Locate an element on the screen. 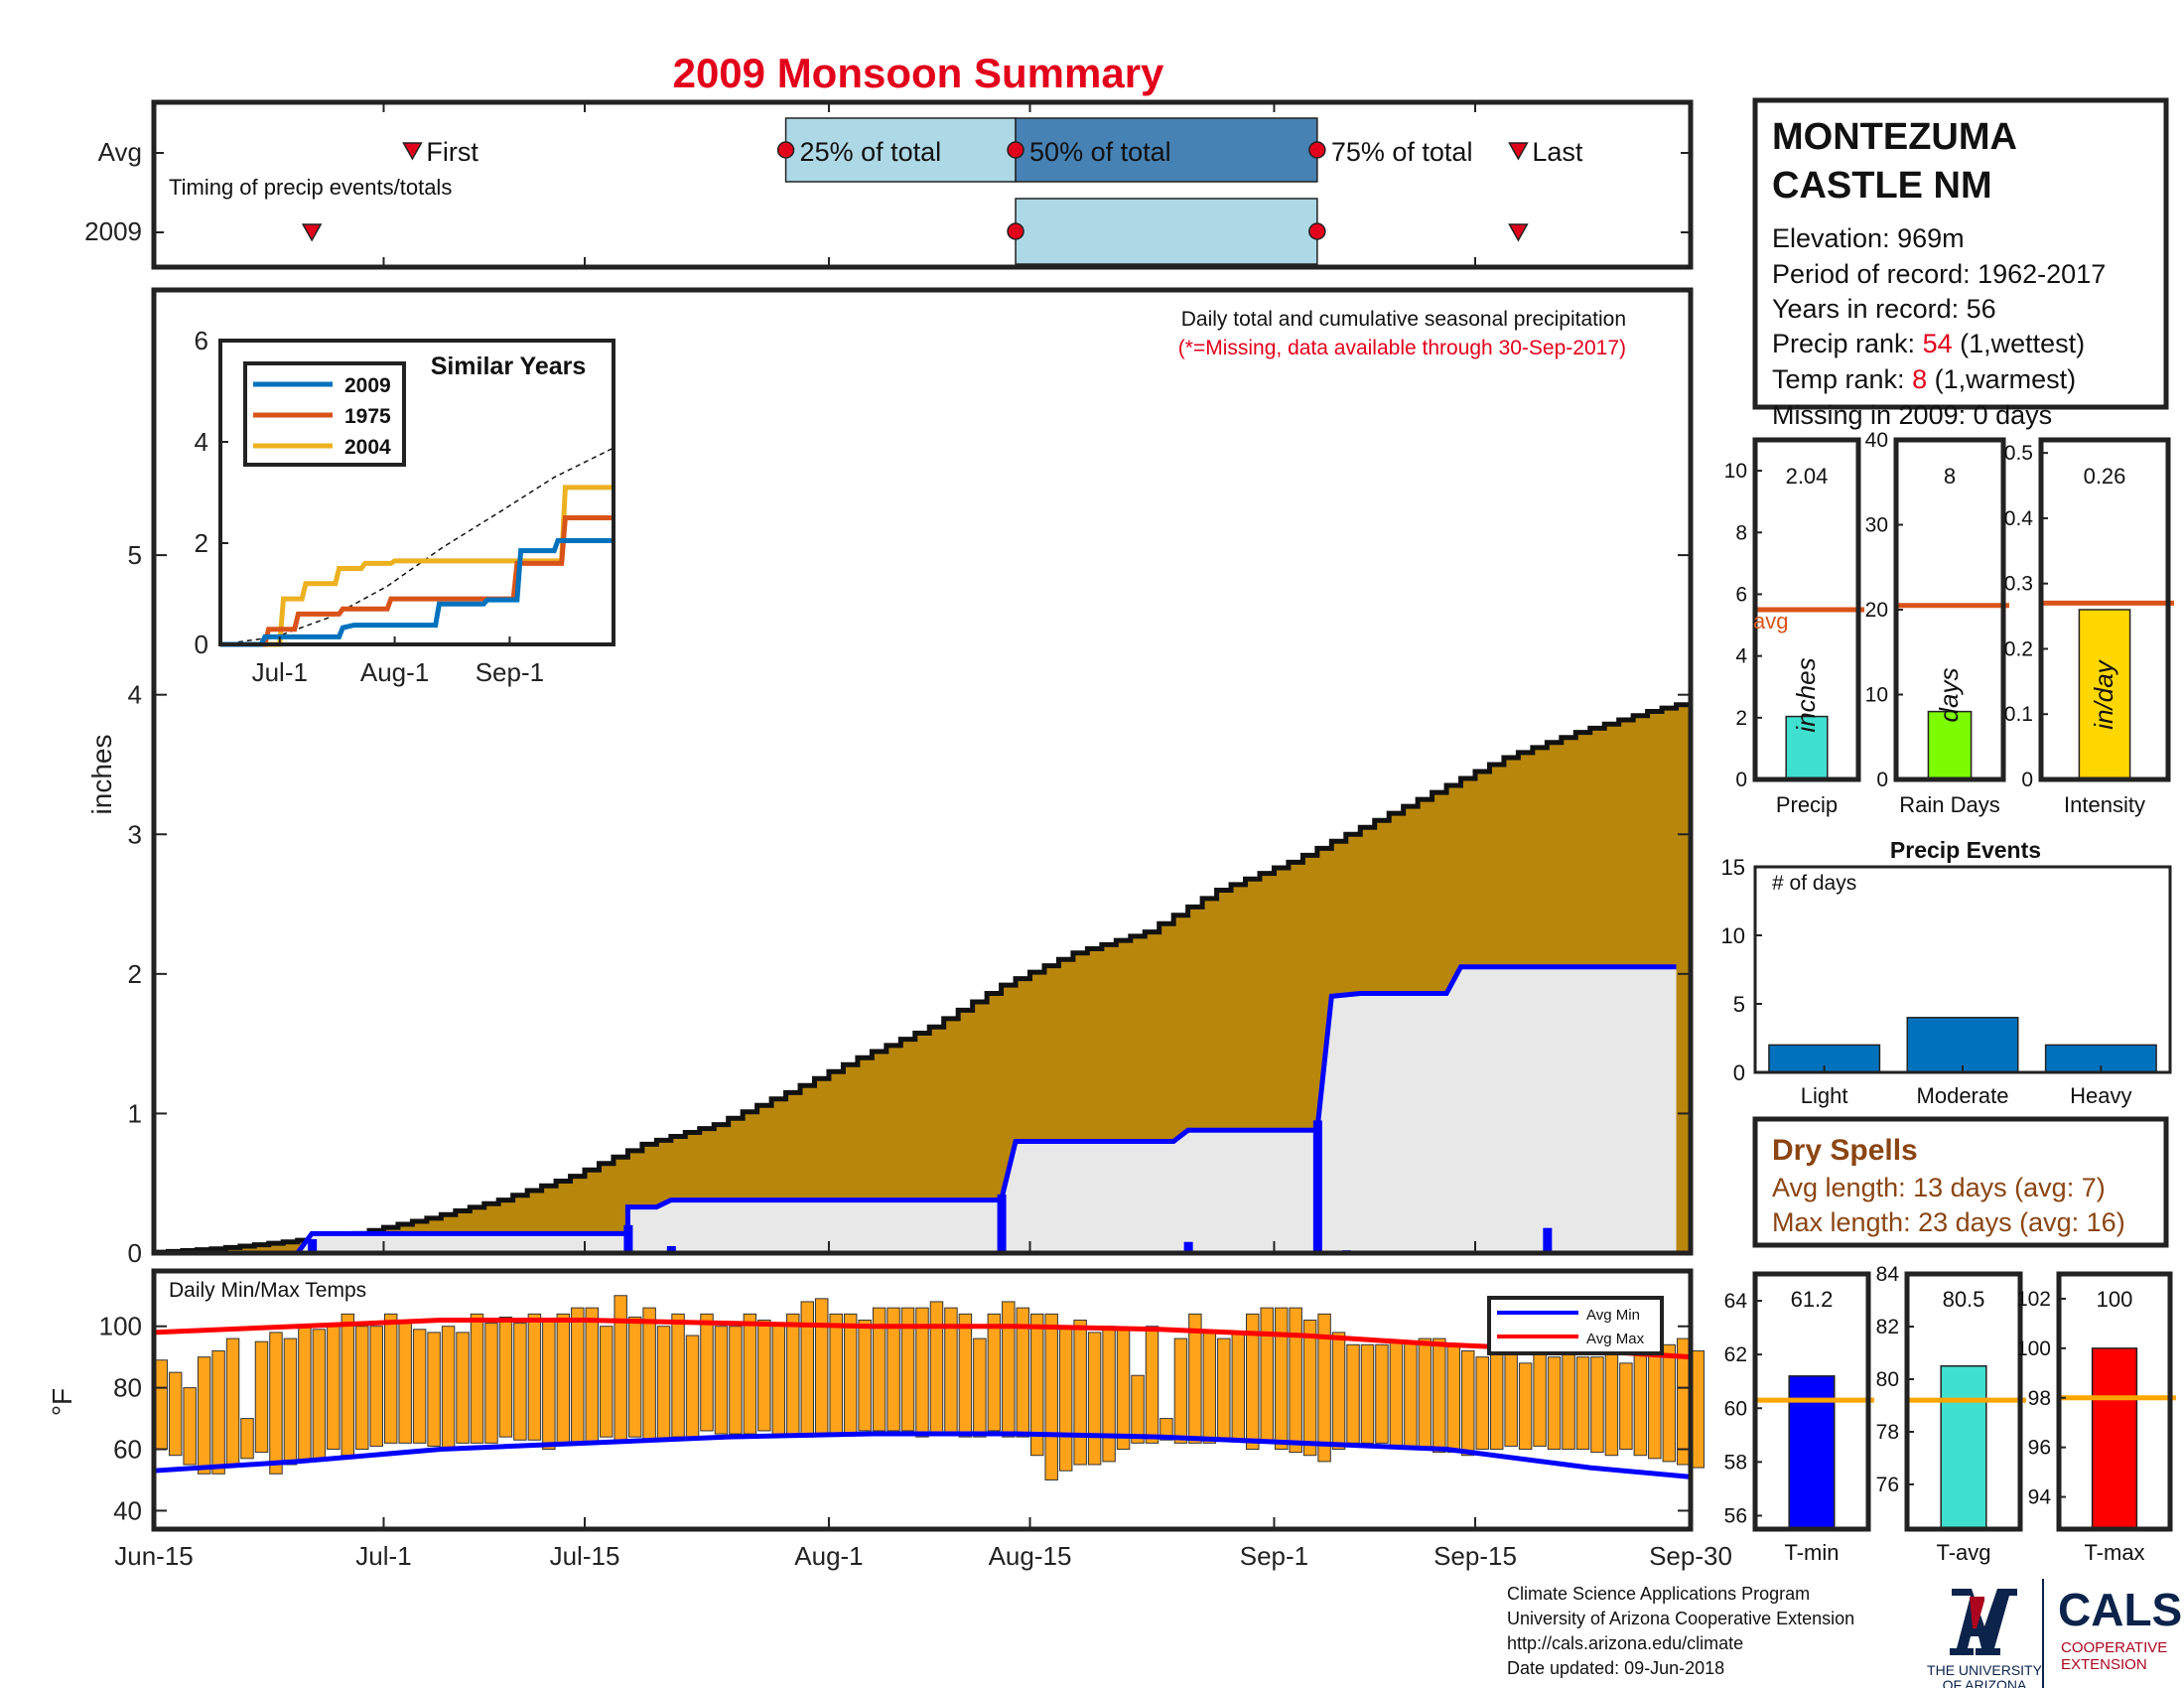 This screenshot has height=1688, width=2184. tmin-frame is located at coordinates (1811, 1401).